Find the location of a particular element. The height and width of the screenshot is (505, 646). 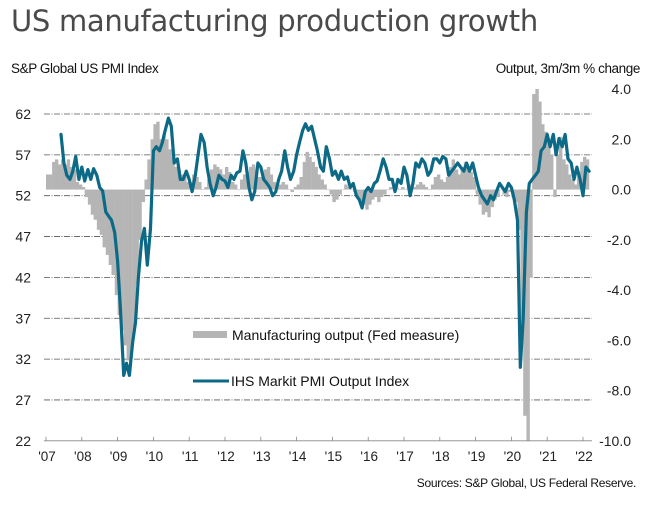

x-axis-tick-label: '08 is located at coordinates (83, 456).